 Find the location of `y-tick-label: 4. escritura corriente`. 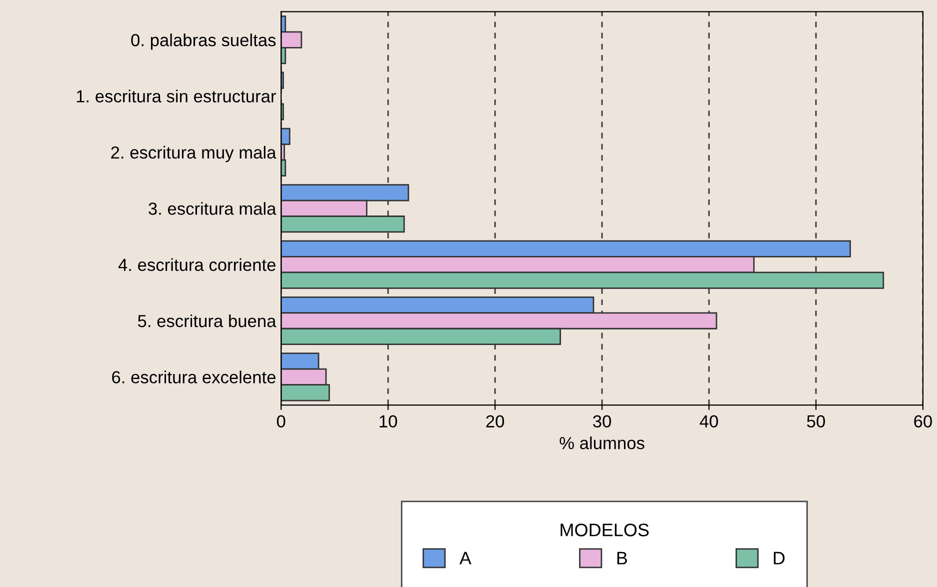

y-tick-label: 4. escritura corriente is located at coordinates (197, 265).